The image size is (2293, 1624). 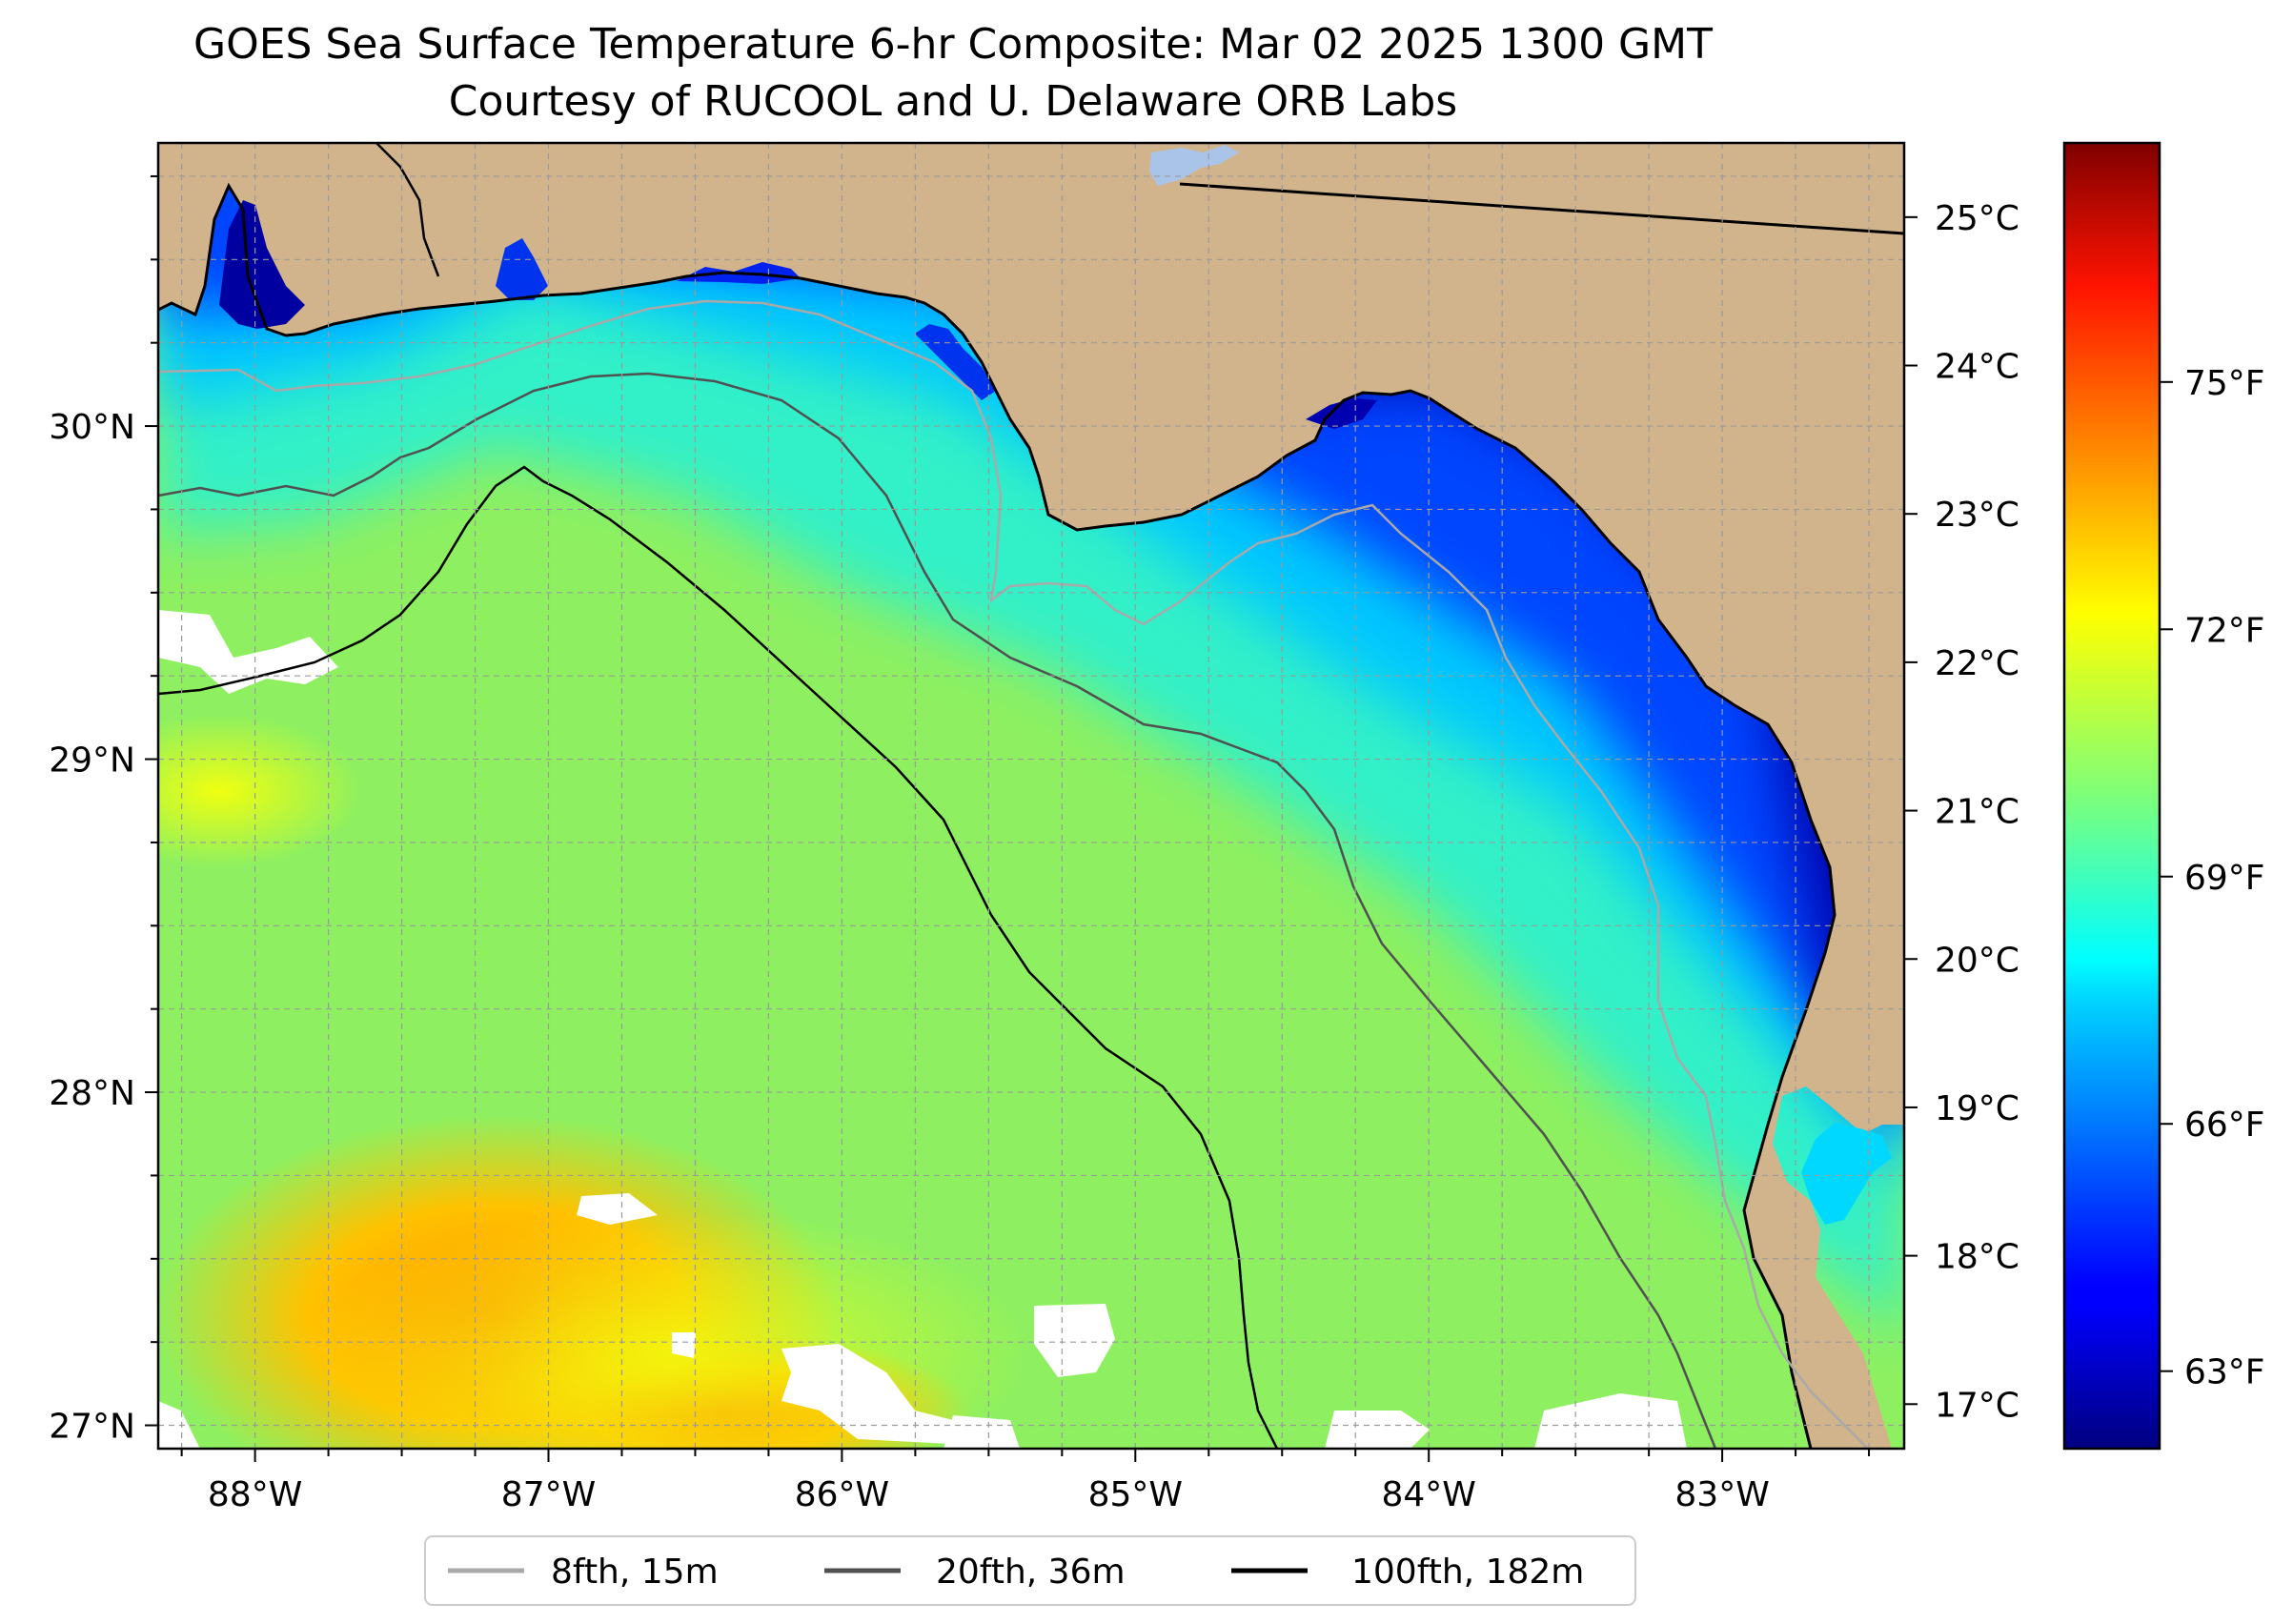 What do you see at coordinates (842, 1494) in the screenshot?
I see `lon-tick-label: 86°W` at bounding box center [842, 1494].